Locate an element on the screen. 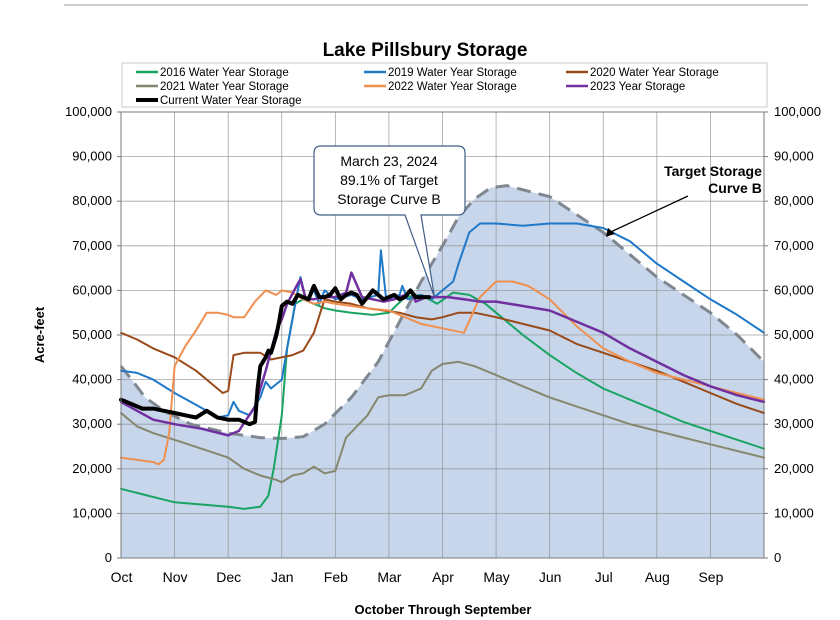  x-tick-label: Jul is located at coordinates (604, 577).